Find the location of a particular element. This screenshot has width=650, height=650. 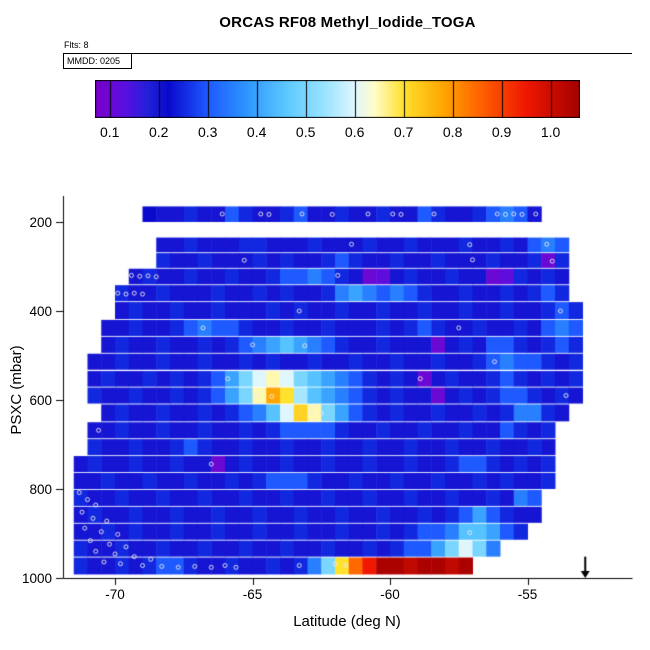

y-tick-label: 400 is located at coordinates (40, 311).